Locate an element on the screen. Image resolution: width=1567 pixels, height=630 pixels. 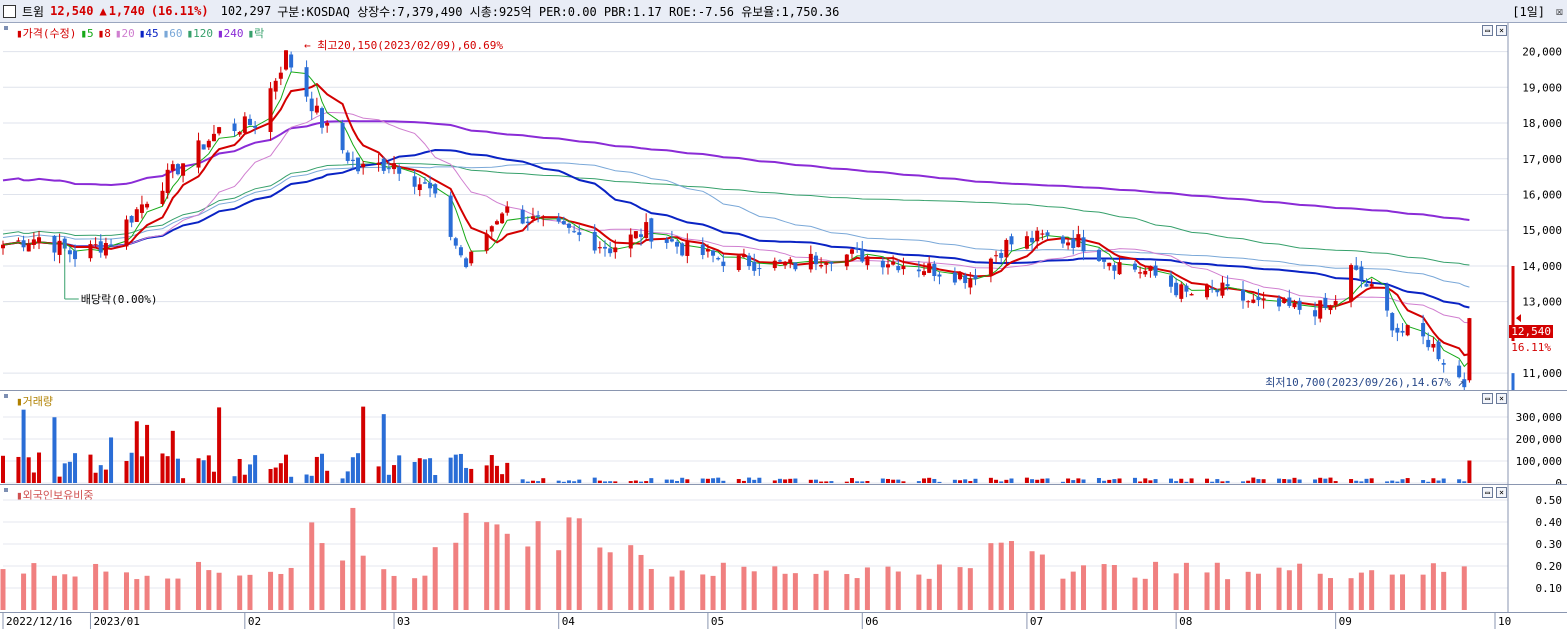
y-tick-label: 13,000 is located at coordinates (1542, 302).